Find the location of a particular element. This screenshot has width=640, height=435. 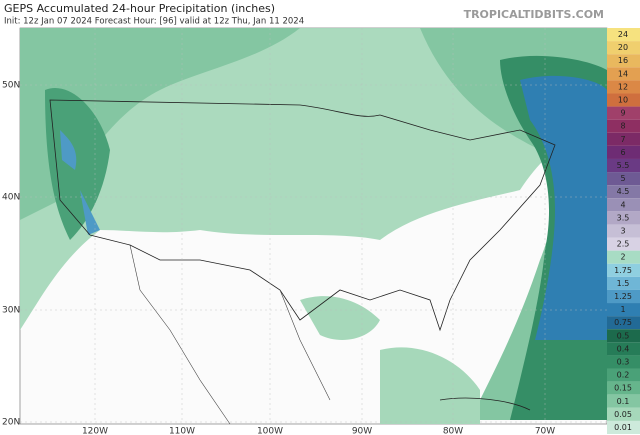

colorbar-label: 1.75 is located at coordinates (623, 270).